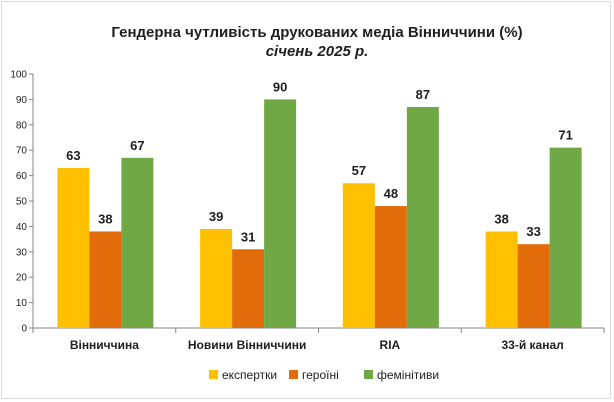  What do you see at coordinates (22, 151) in the screenshot?
I see `y-tick-label: 70` at bounding box center [22, 151].